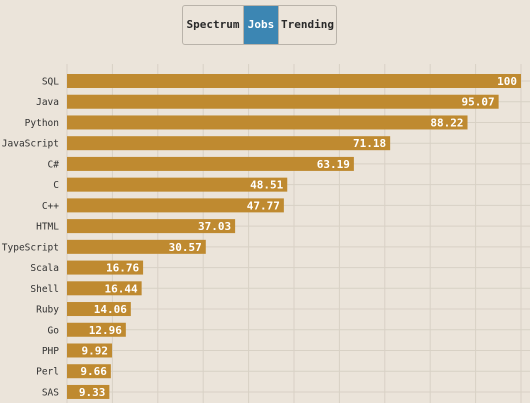 This screenshot has width=530, height=403. What do you see at coordinates (266, 185) in the screenshot?
I see `value-label: 48.51` at bounding box center [266, 185].